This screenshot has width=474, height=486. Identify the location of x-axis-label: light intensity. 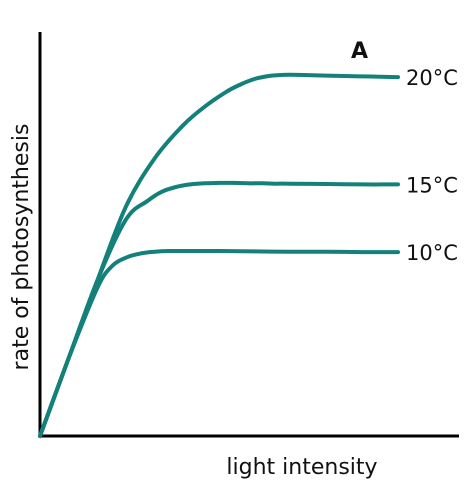
(301, 467).